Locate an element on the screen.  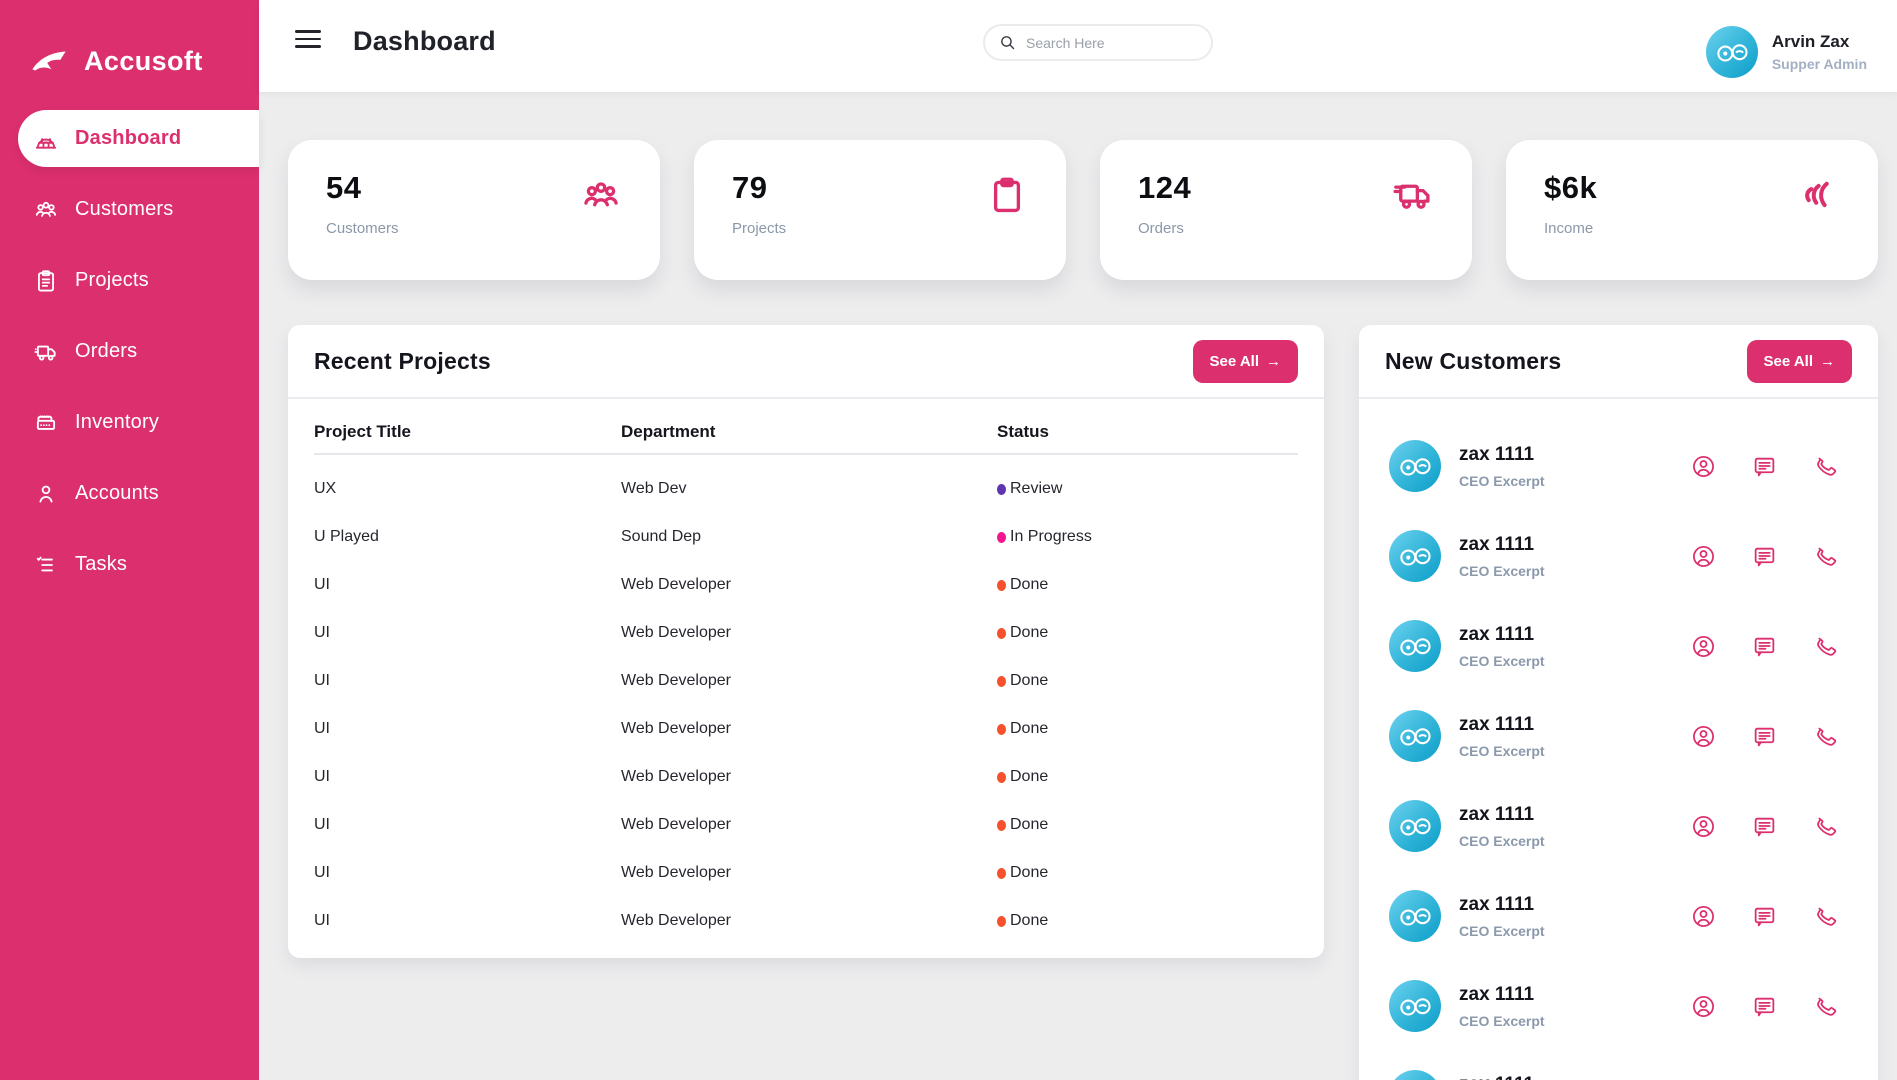
sidebar-item-tasks: Tasks is located at coordinates (138, 564).